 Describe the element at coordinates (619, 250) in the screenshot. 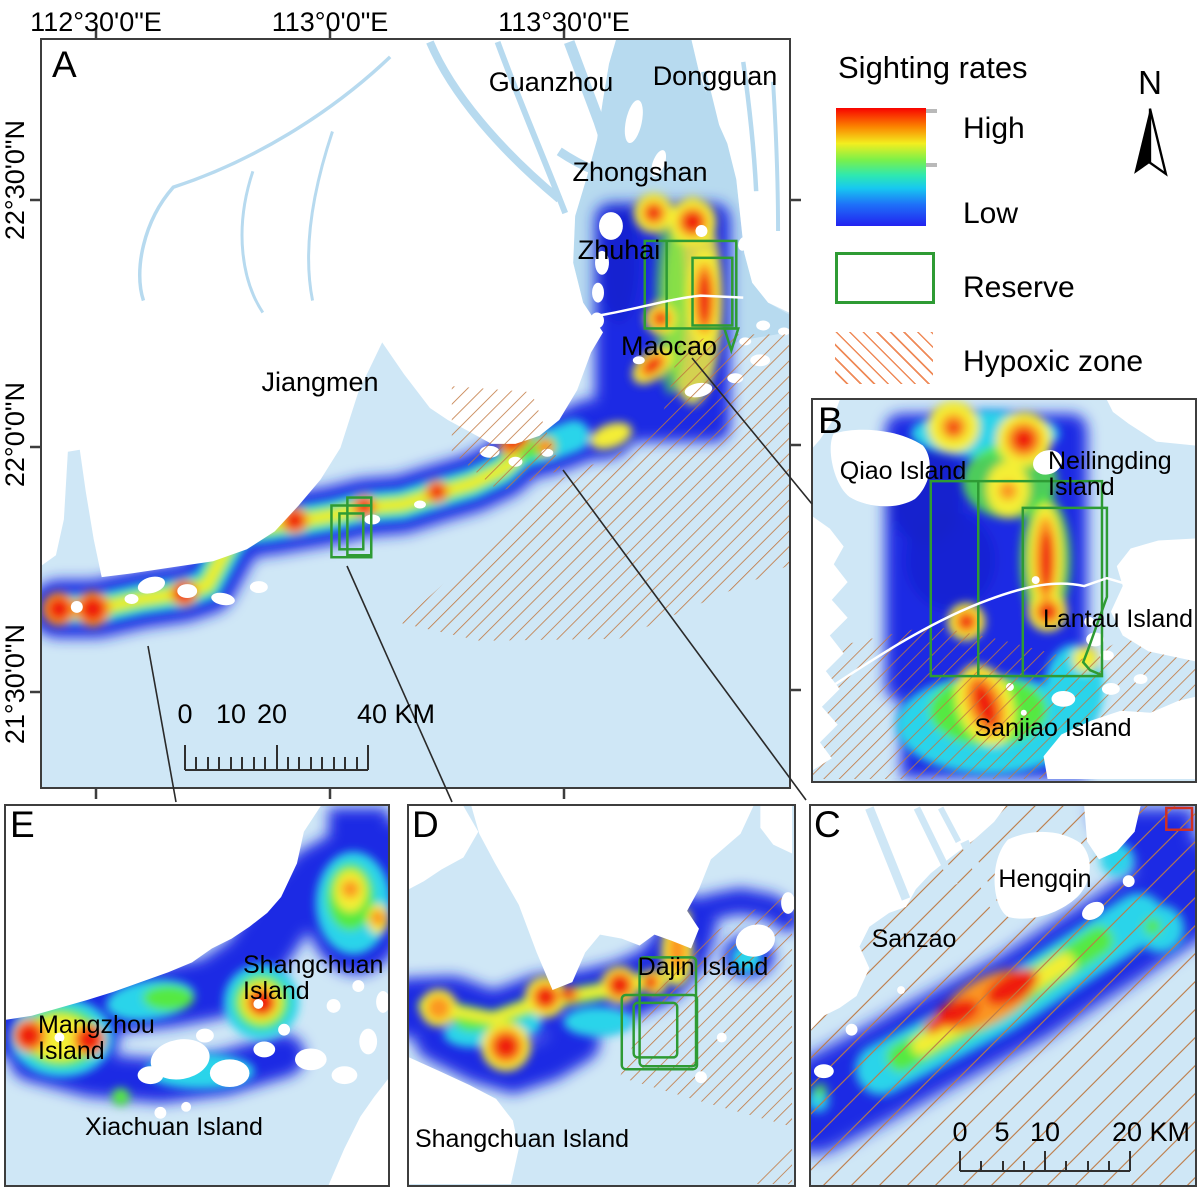

I see `label-zhuhai: Zhuhai` at that location.